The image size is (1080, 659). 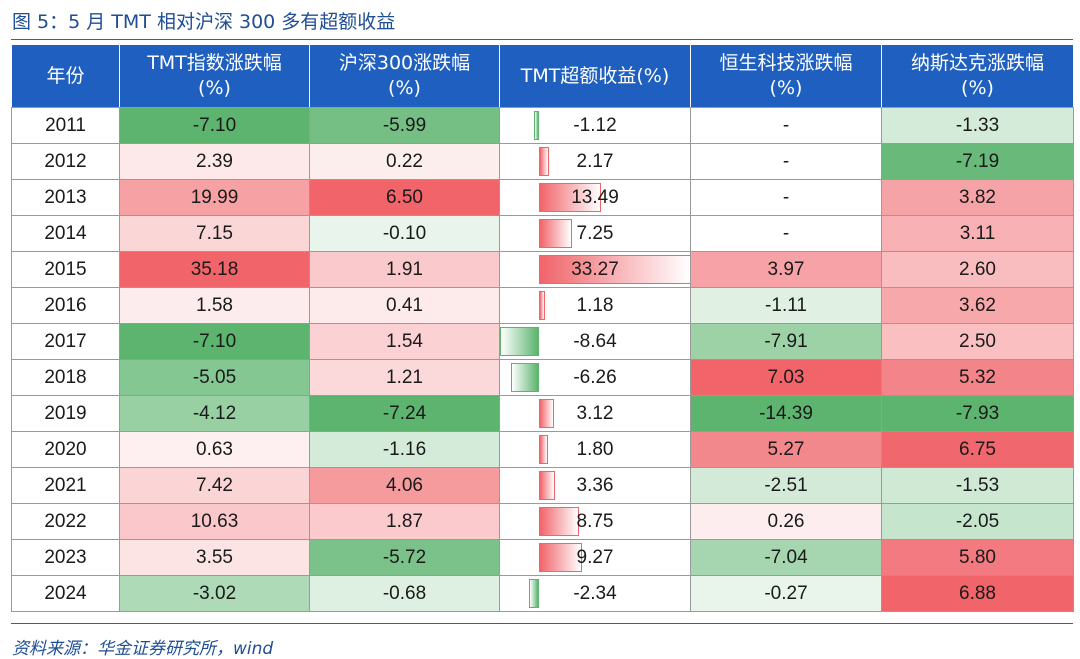 I want to click on table-row: 2021 7.42 4.06 3.36 -2.51 -1.53, so click(x=542, y=485).